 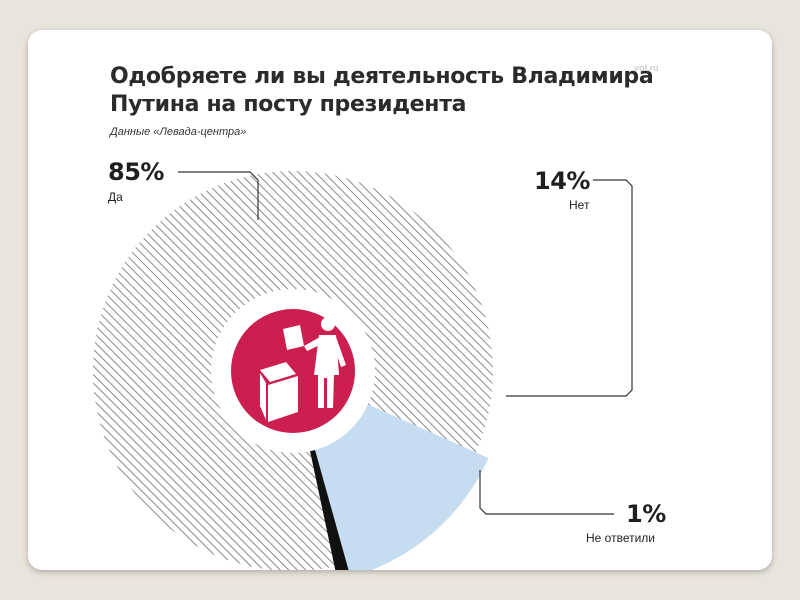 What do you see at coordinates (546, 492) in the screenshot?
I see `leader-line-no-answer` at bounding box center [546, 492].